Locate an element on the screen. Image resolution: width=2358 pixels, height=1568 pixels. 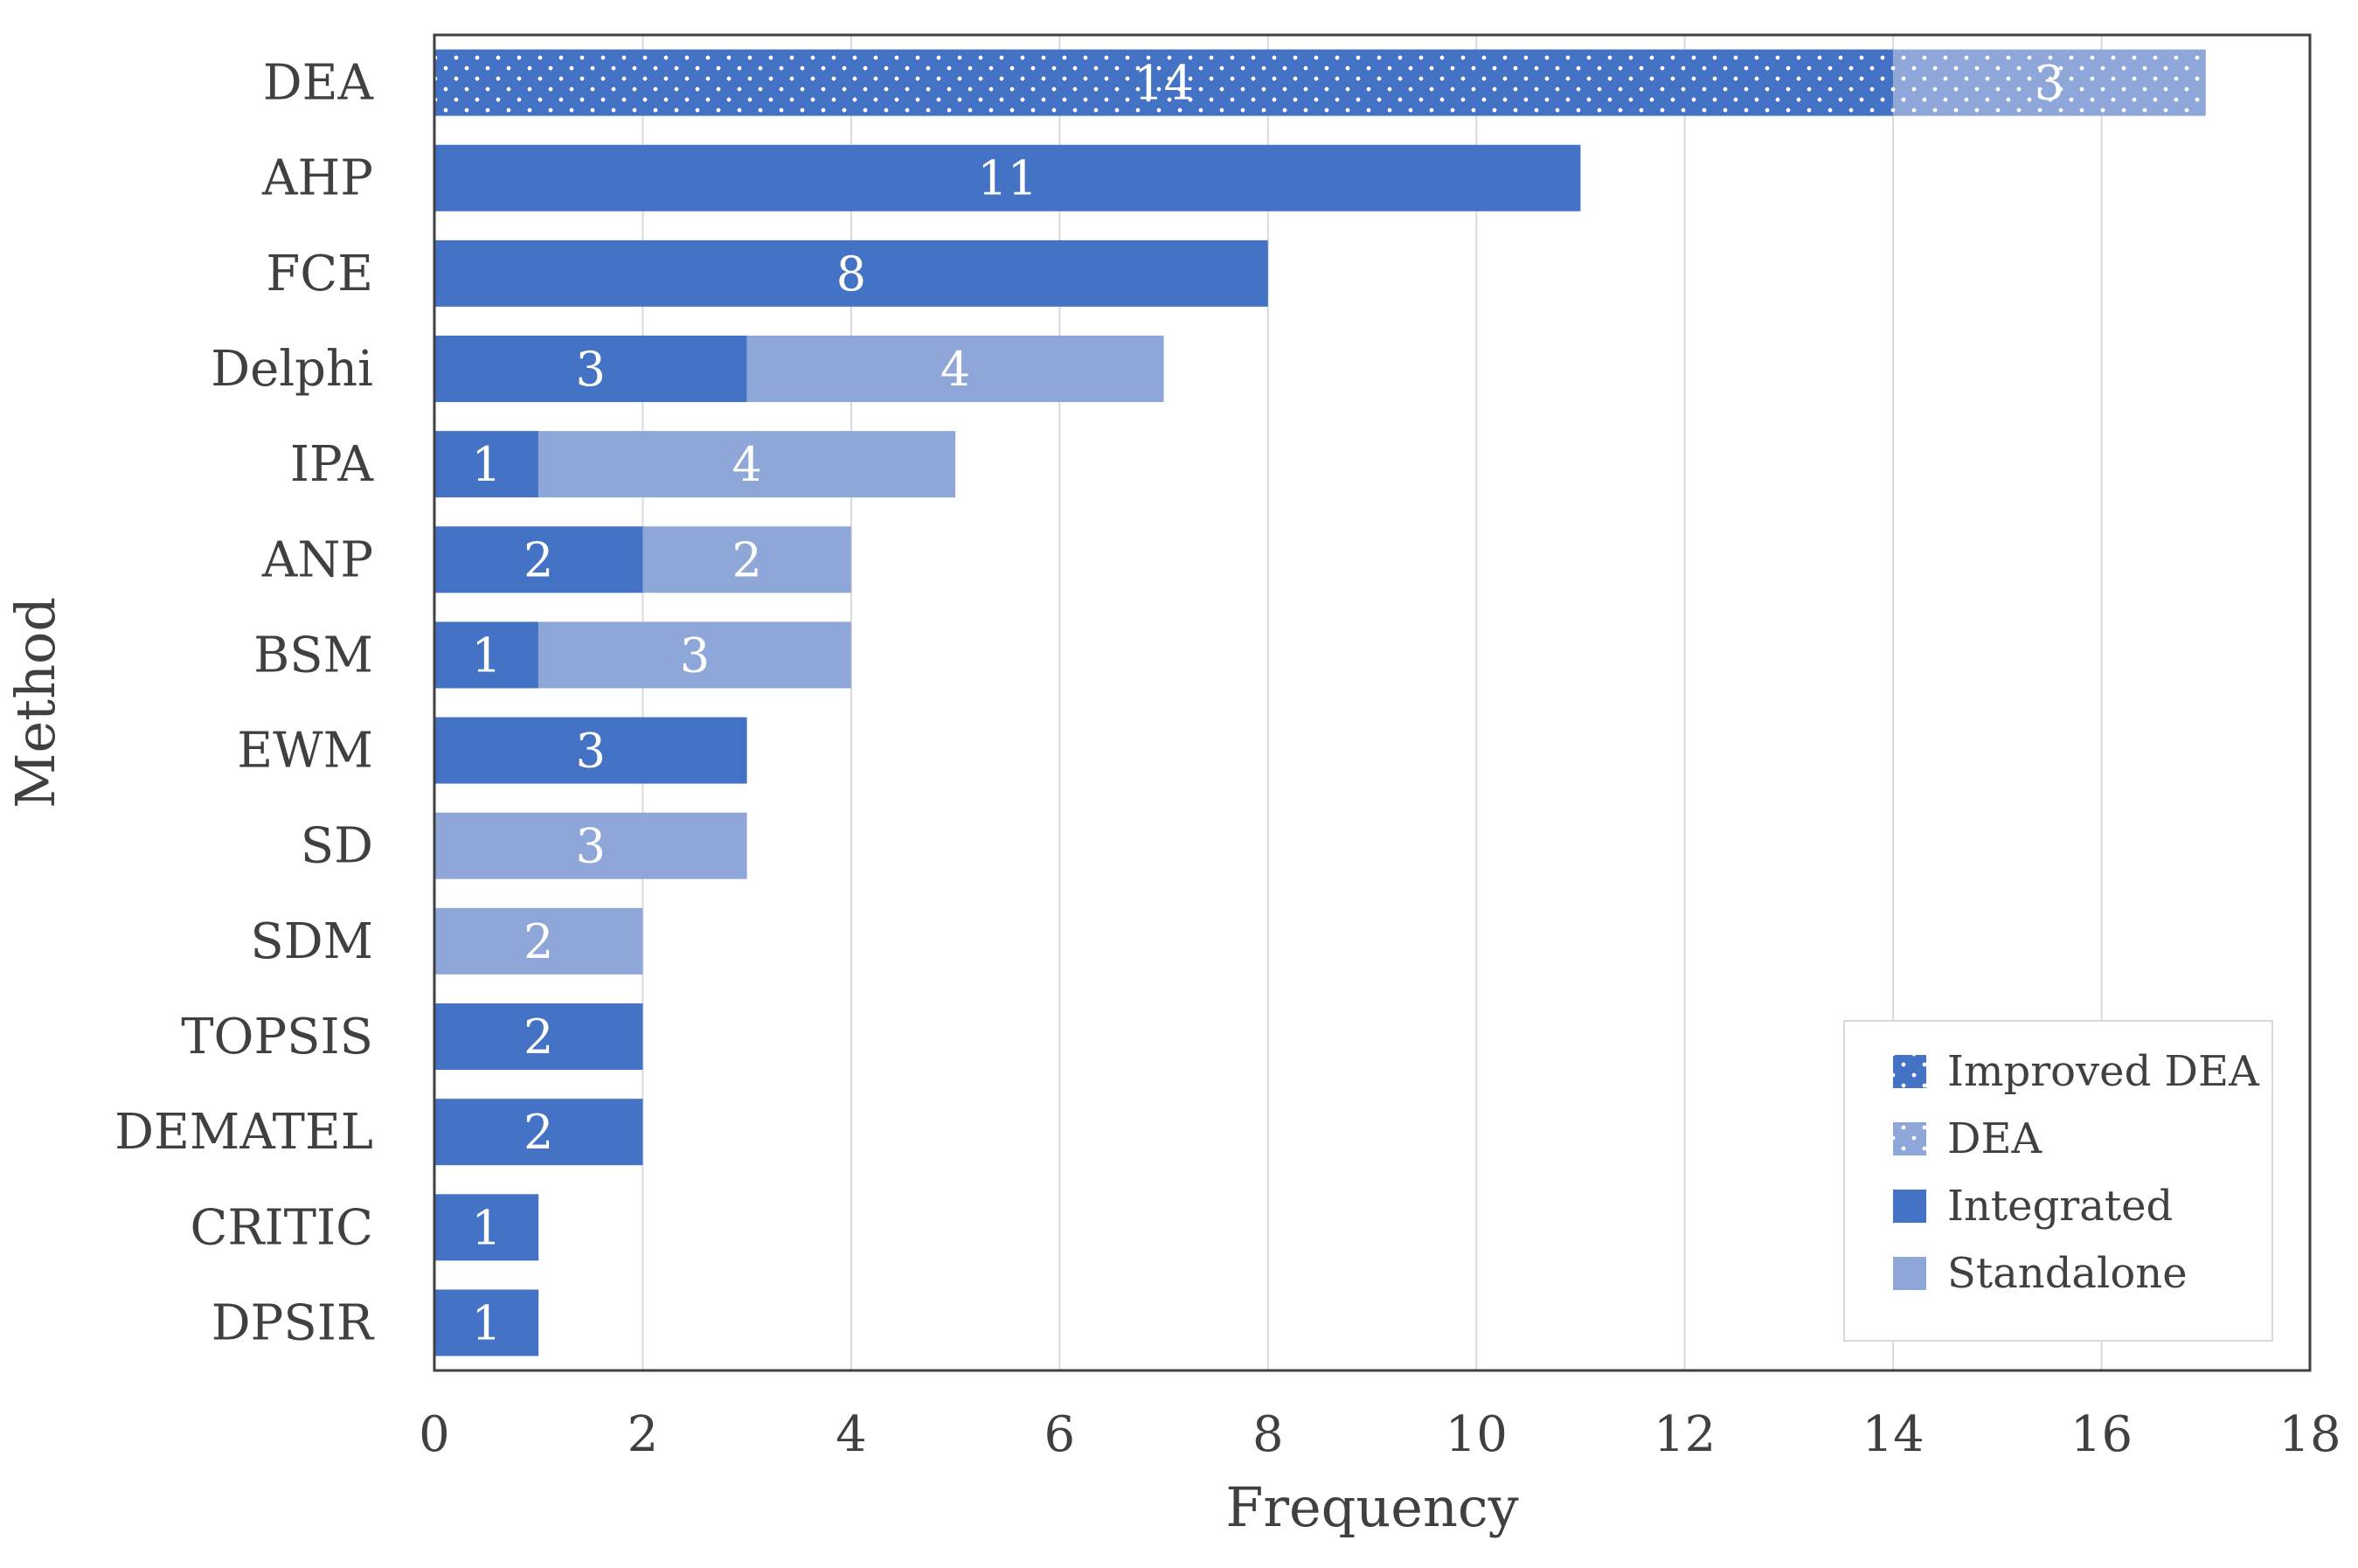
legend-label: DEA is located at coordinates (1995, 1138).